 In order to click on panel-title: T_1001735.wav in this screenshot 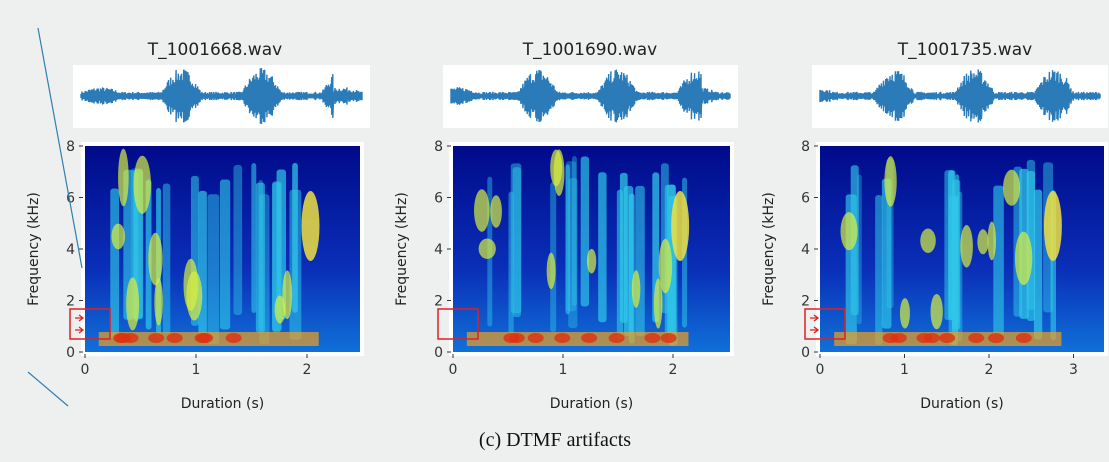, I will do `click(964, 50)`.